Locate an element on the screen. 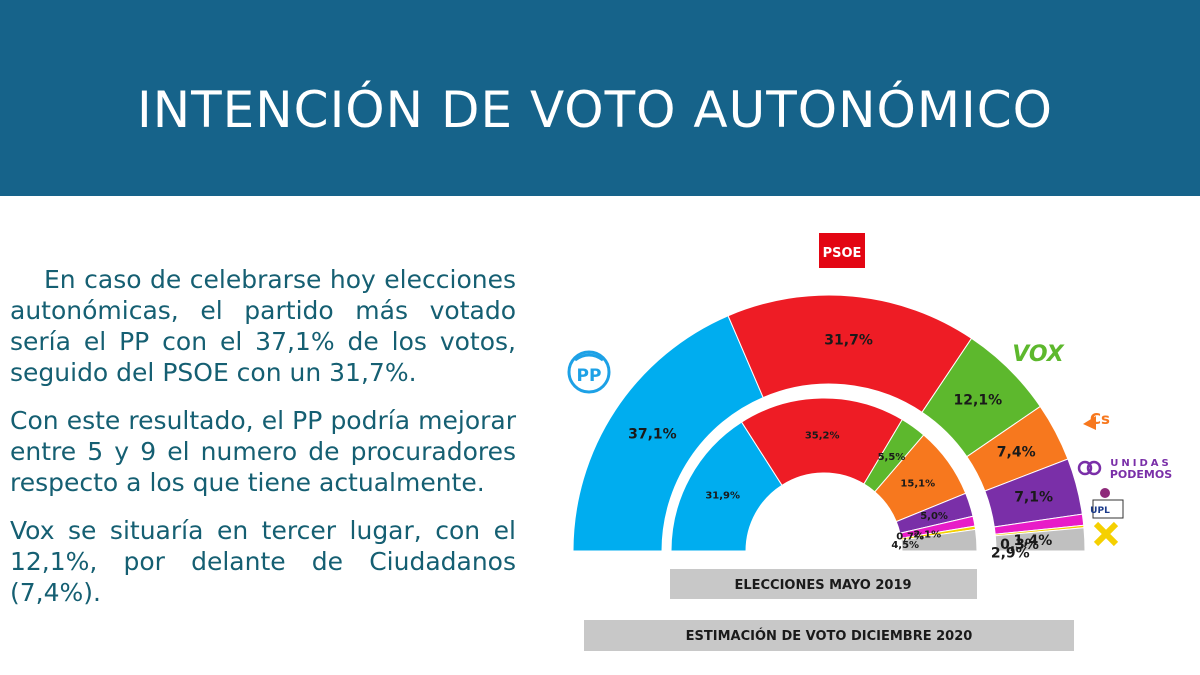 This screenshot has height=675, width=1200. inner-labels-psoe: 35,2% is located at coordinates (822, 436).